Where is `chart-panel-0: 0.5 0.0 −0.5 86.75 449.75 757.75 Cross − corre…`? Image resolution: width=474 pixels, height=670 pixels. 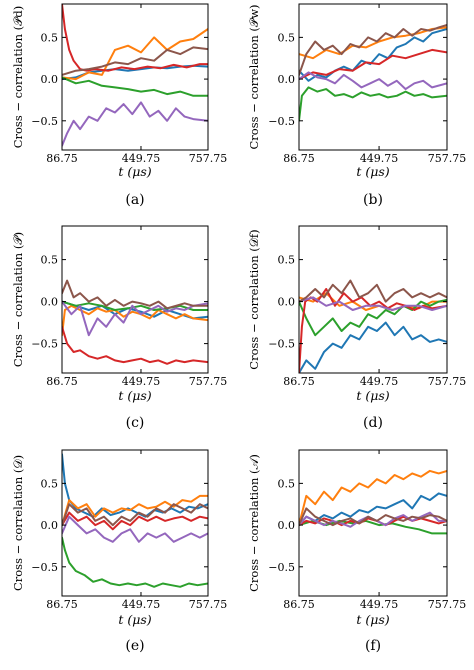 chart-panel-0: 0.5 0.0 −0.5 86.75 449.75 757.75 Cross − corre… is located at coordinates (119, 105).